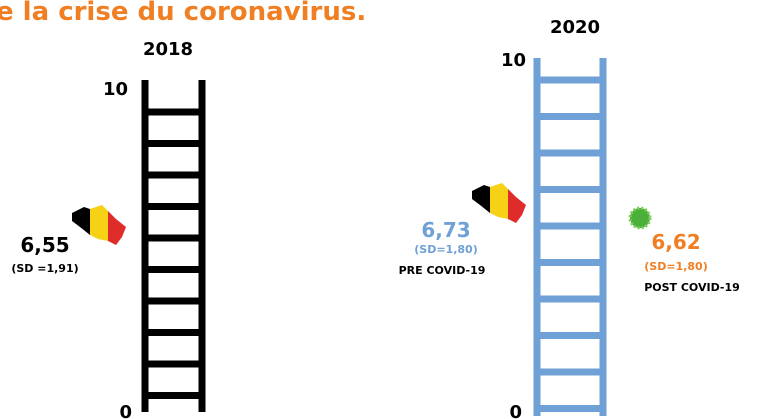 This screenshot has width=764, height=419. What do you see at coordinates (173, 246) in the screenshot?
I see `ladder-2018` at bounding box center [173, 246].